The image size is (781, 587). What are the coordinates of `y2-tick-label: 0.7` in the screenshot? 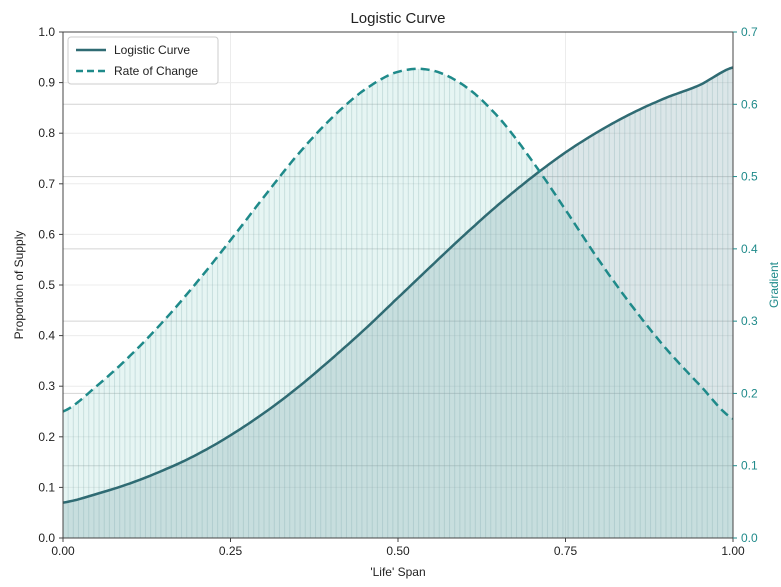 It's located at (749, 32).